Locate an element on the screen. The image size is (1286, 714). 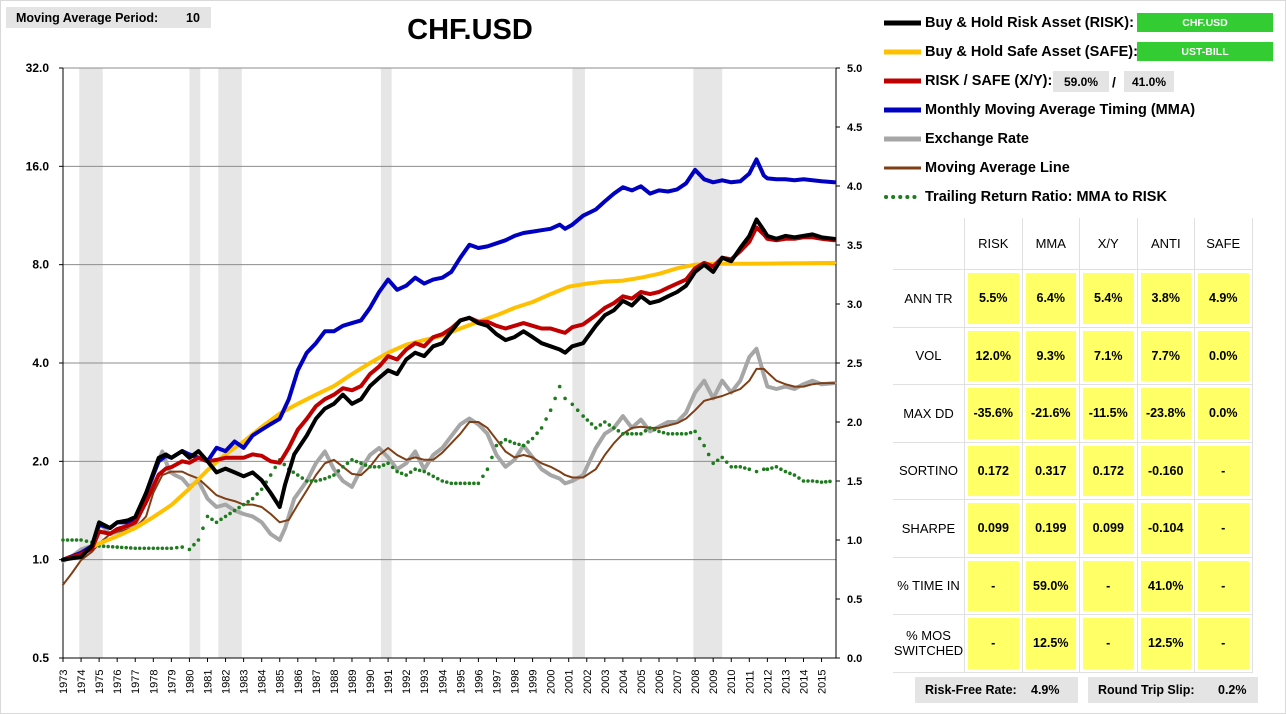
stats-row-label: VOL is located at coordinates (929, 356).